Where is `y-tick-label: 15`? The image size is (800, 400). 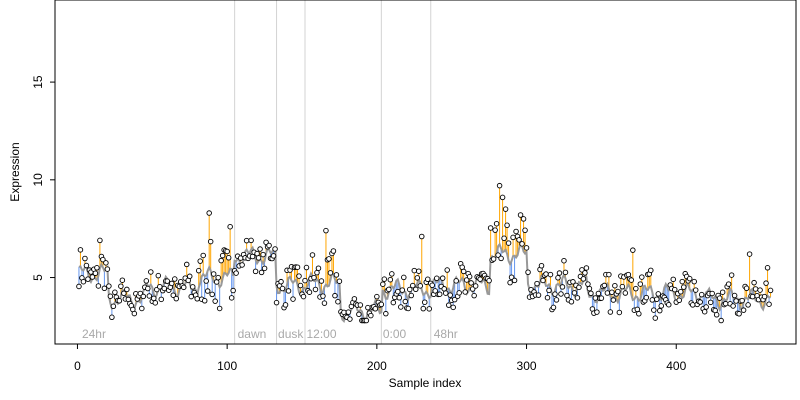
y-tick-label: 15 is located at coordinates (38, 82).